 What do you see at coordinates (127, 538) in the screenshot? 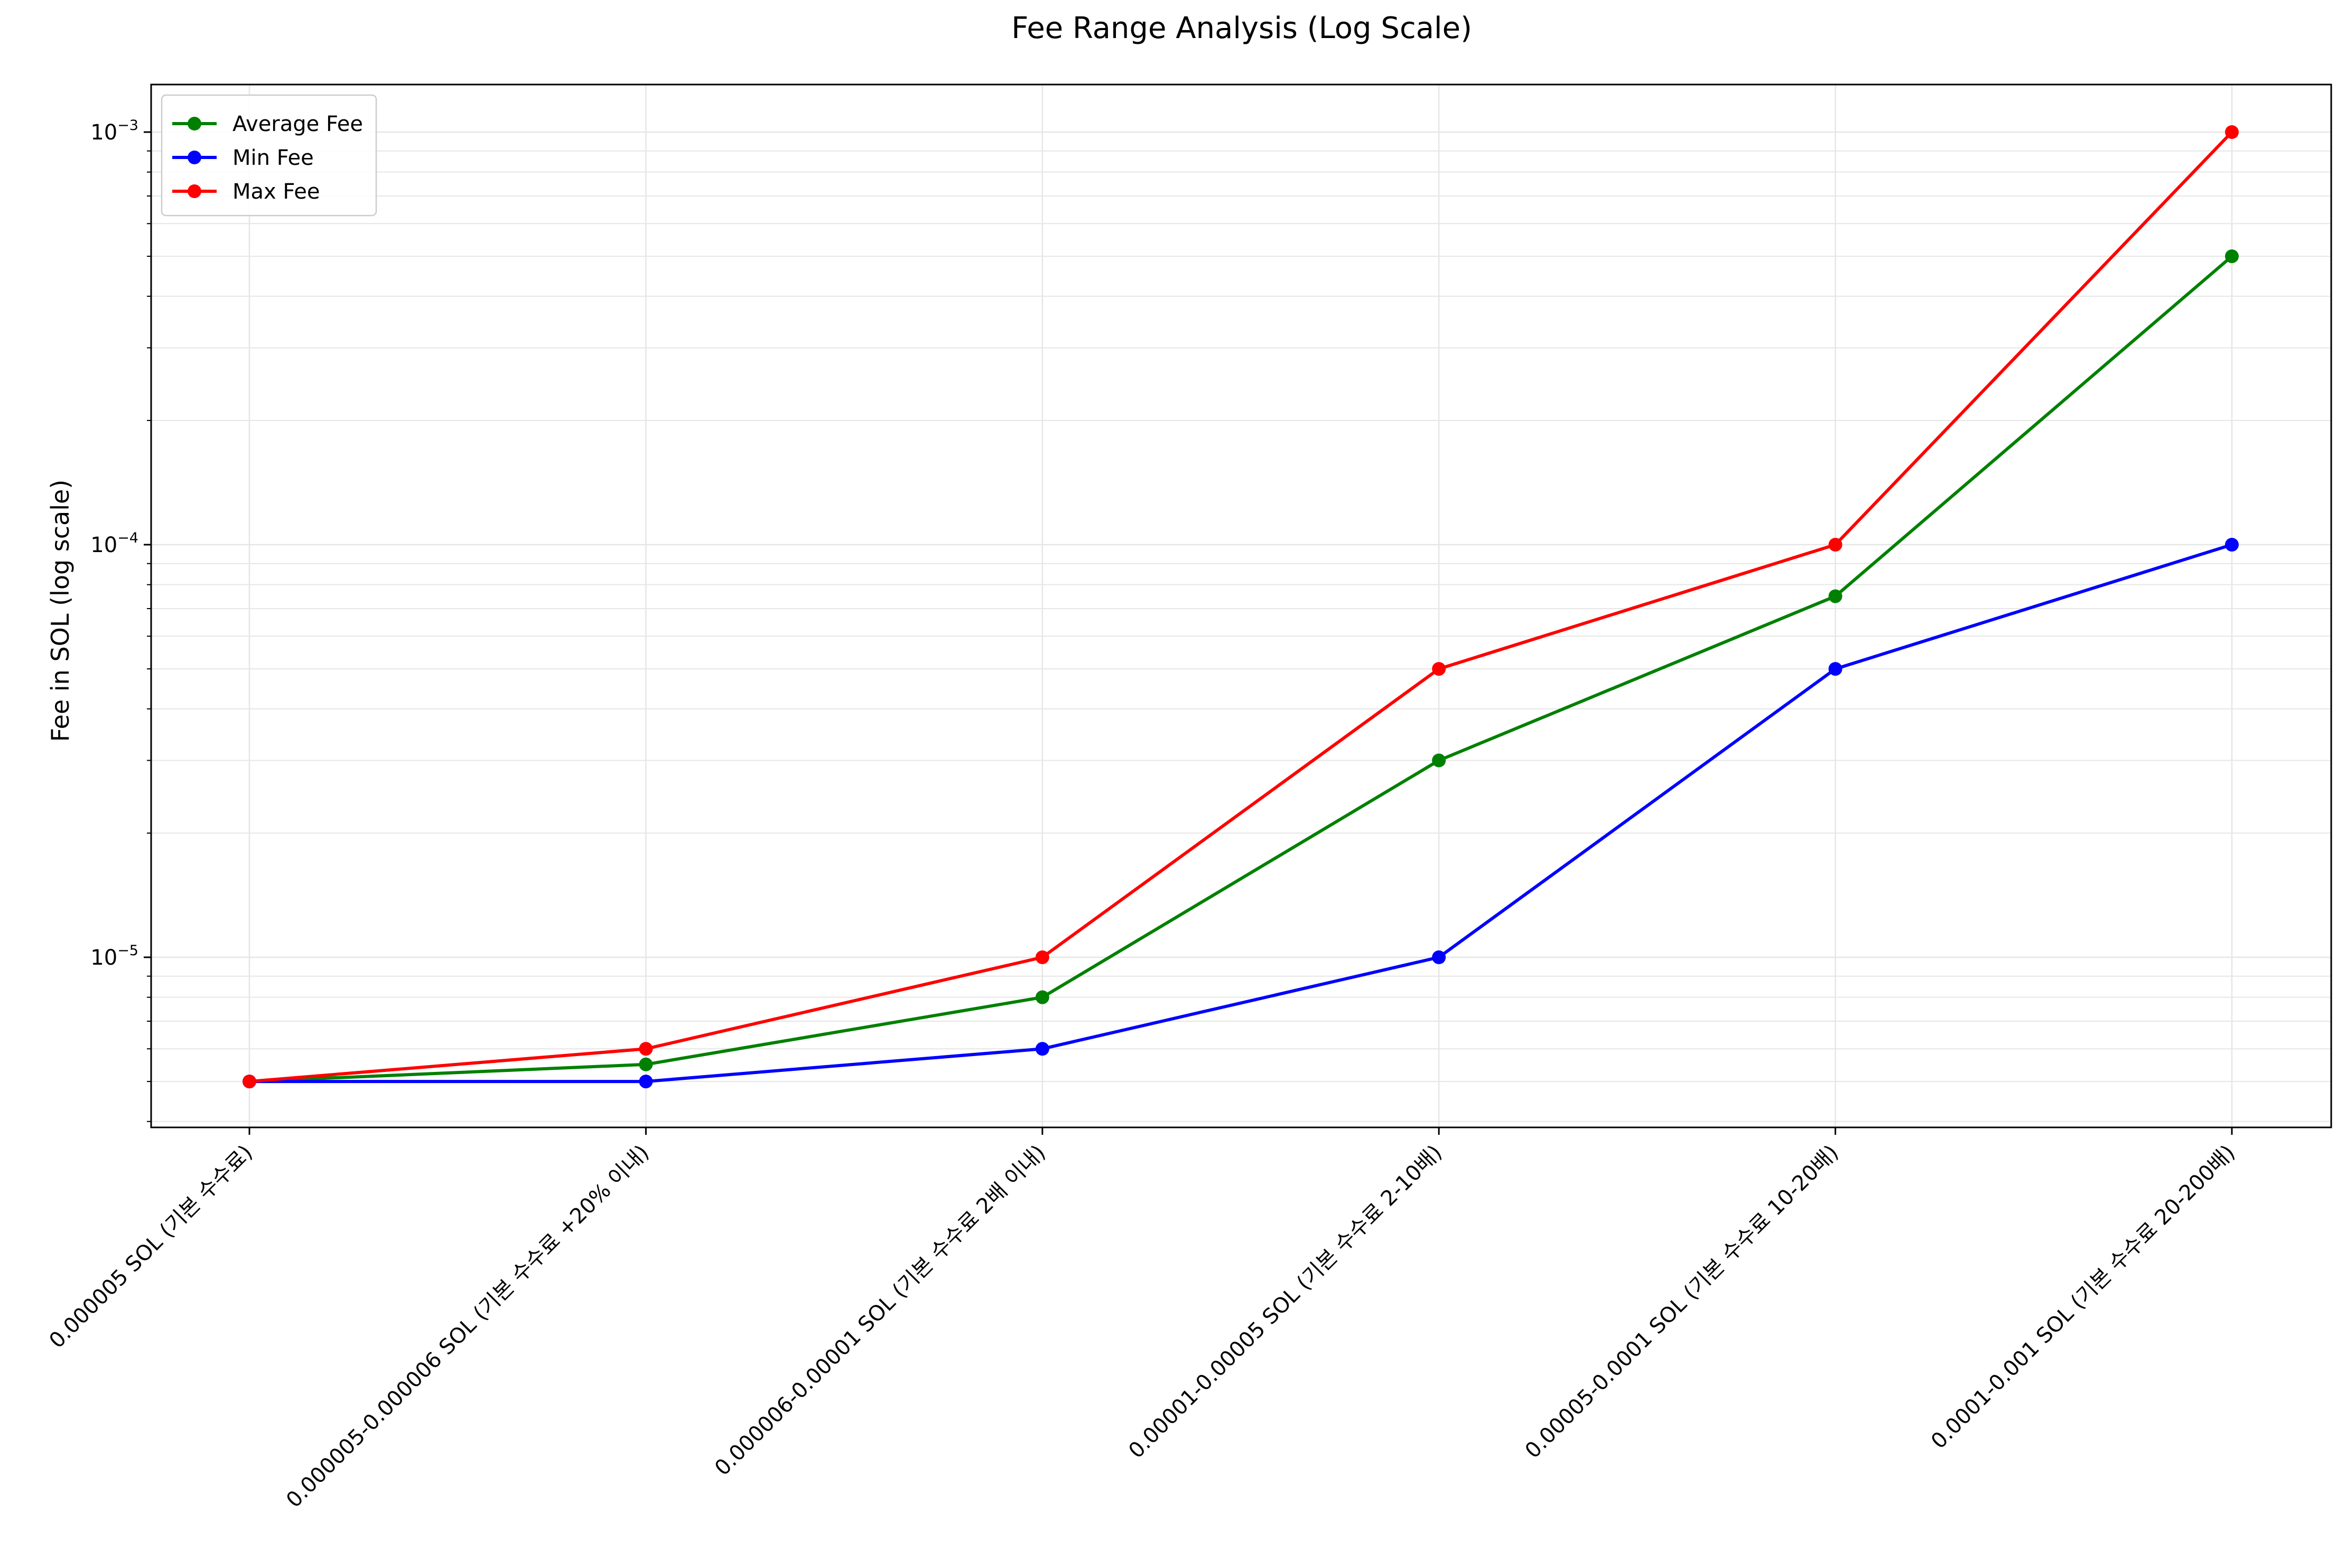
I see `y-tick-label-exponent: −4` at bounding box center [127, 538].